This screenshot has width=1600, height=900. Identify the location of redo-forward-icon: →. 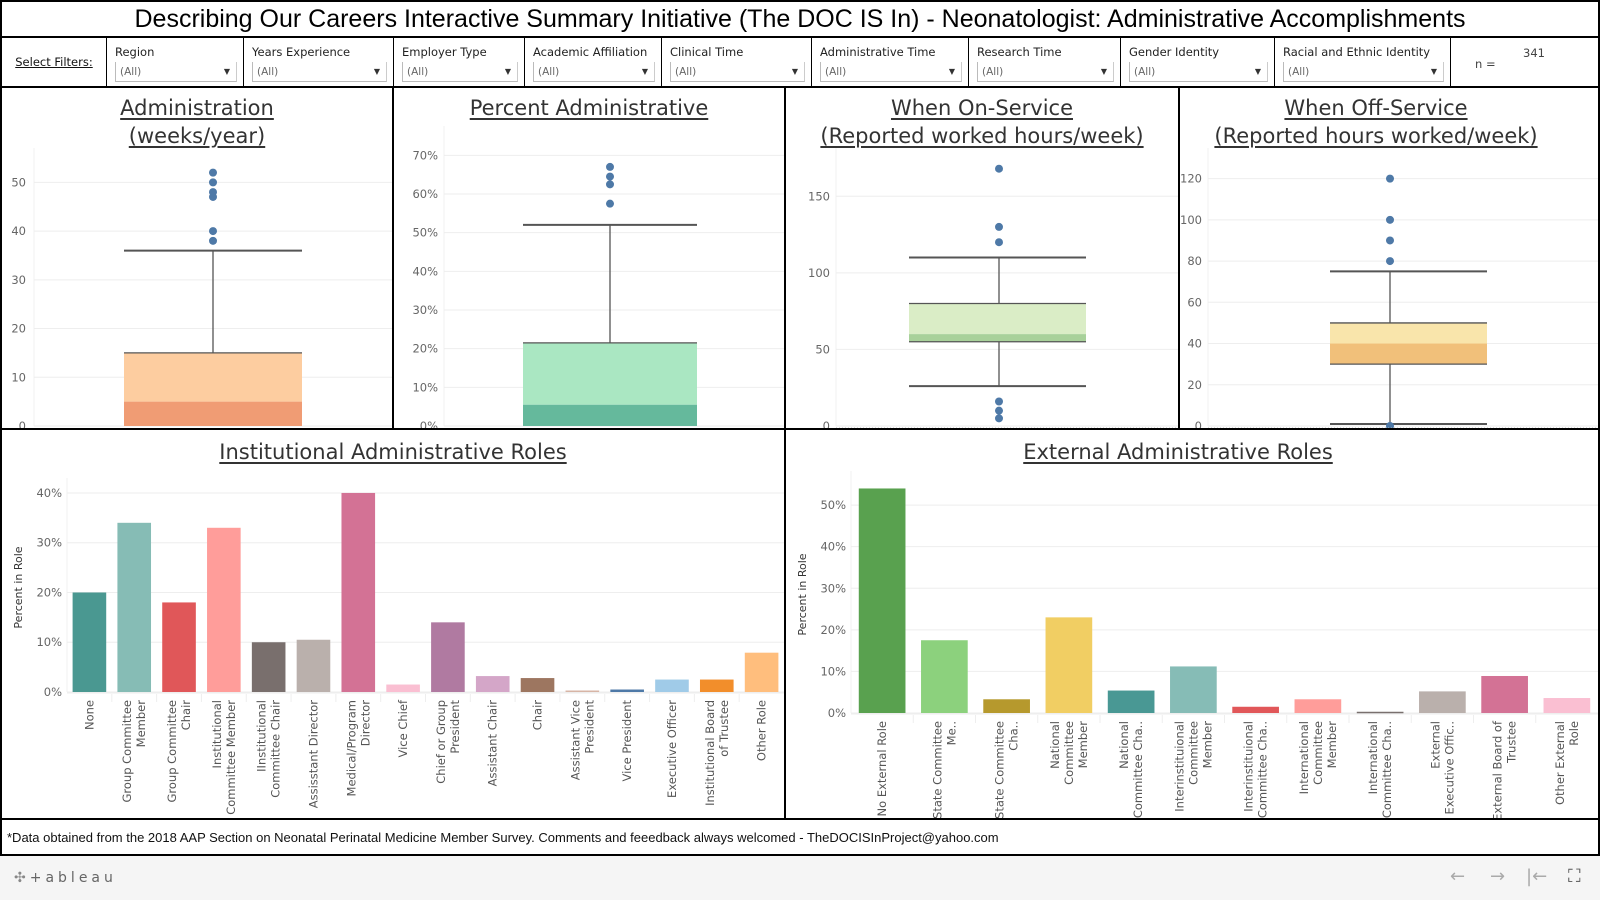
(1498, 876).